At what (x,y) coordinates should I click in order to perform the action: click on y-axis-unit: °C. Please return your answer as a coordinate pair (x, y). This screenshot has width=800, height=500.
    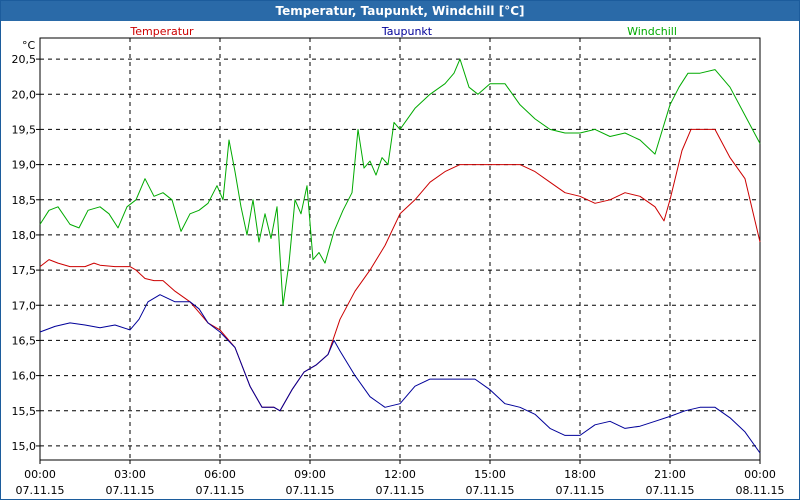
    Looking at the image, I should click on (29, 45).